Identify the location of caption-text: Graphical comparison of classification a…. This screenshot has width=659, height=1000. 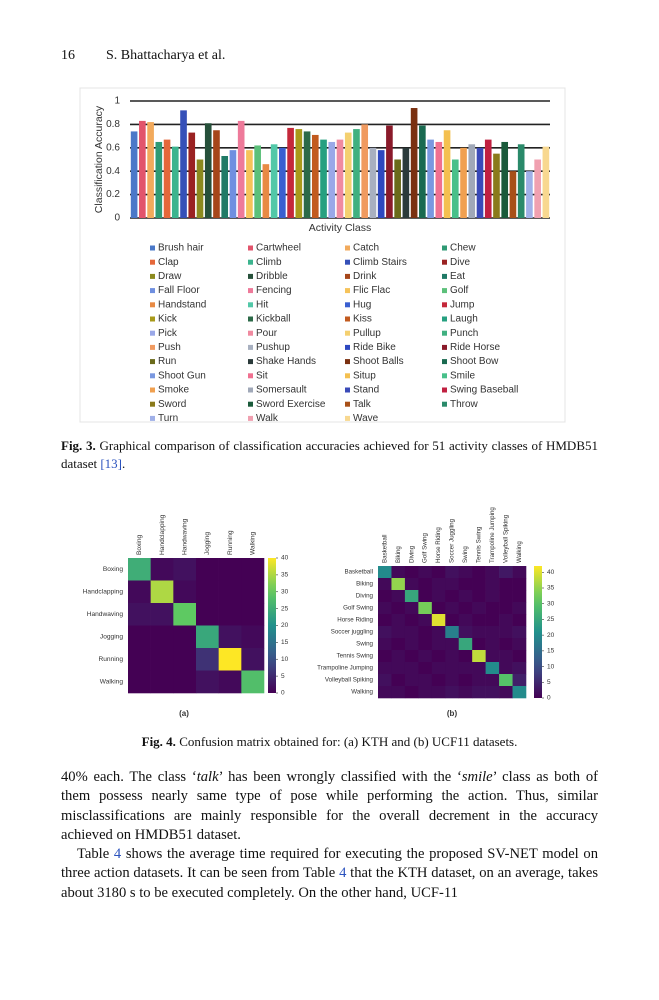
(329, 454).